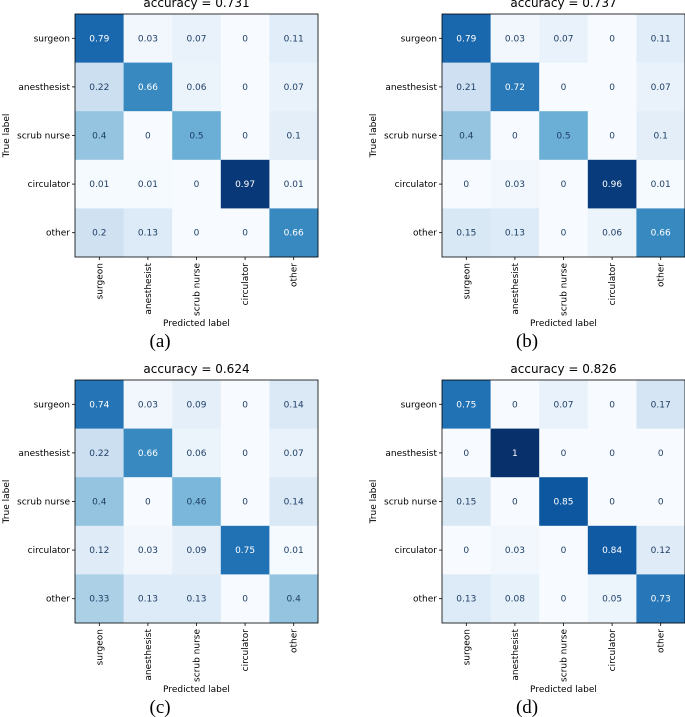 This screenshot has height=717, width=685. I want to click on cell-value-label: 0.79, so click(466, 39).